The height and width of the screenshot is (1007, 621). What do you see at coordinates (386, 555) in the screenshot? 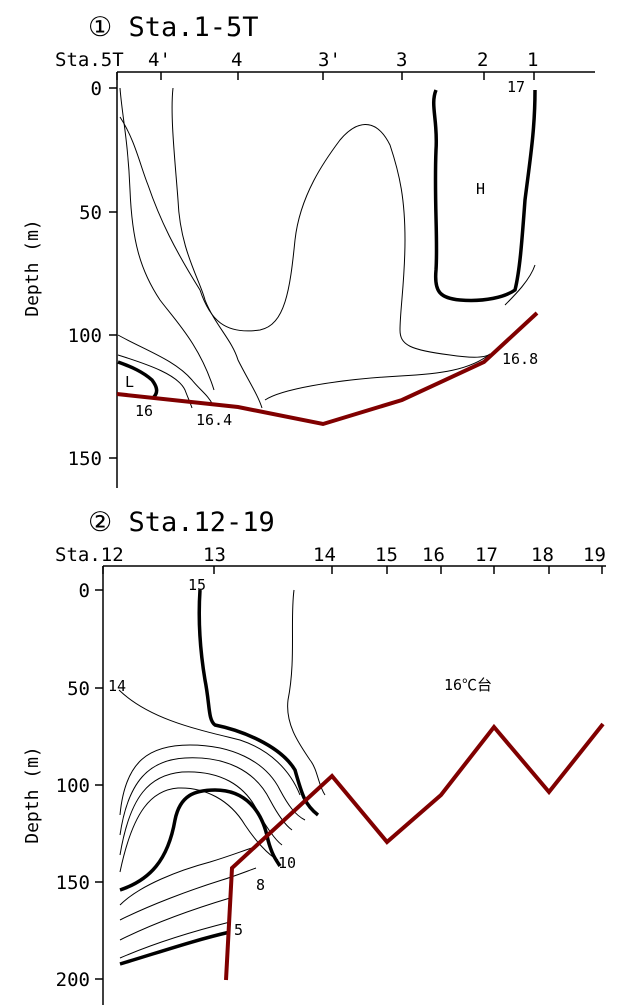
I see `panel-2-station-15: 15` at bounding box center [386, 555].